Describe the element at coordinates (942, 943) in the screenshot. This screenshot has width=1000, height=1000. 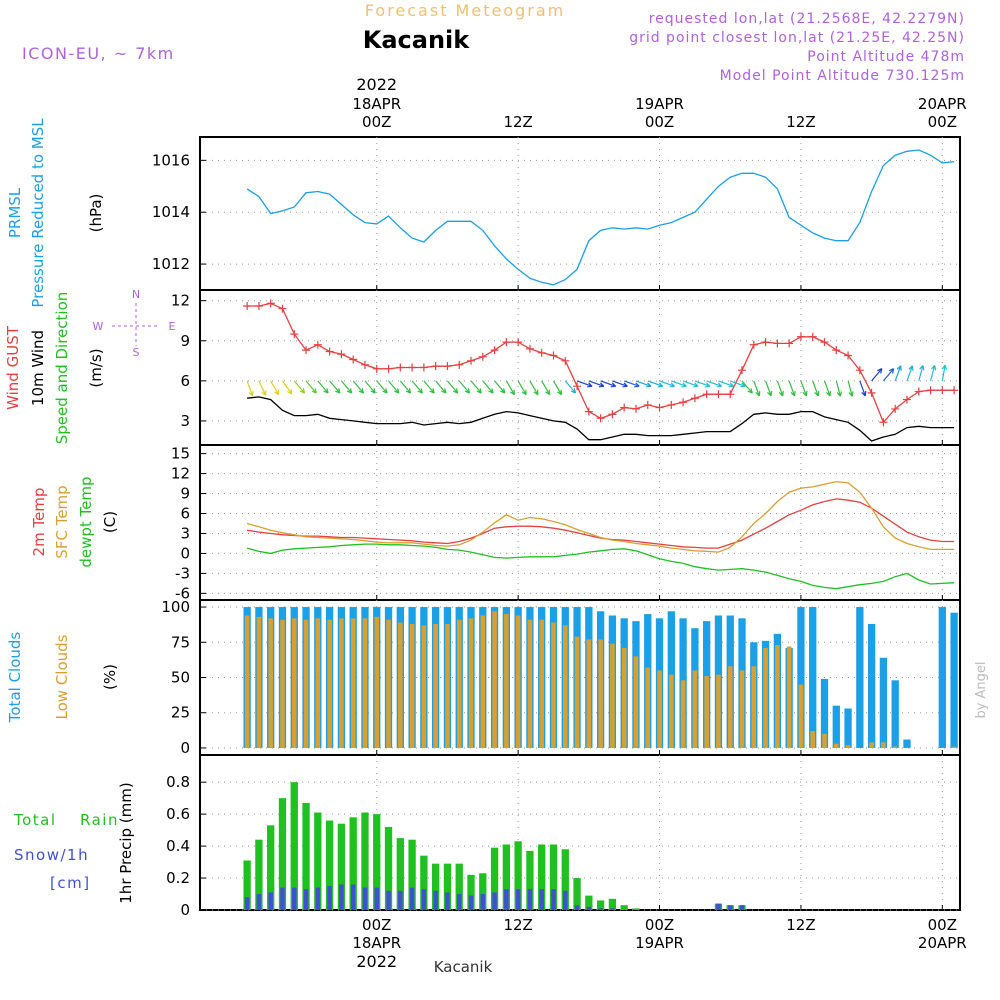
I see `bottom-date-label: 20APR` at that location.